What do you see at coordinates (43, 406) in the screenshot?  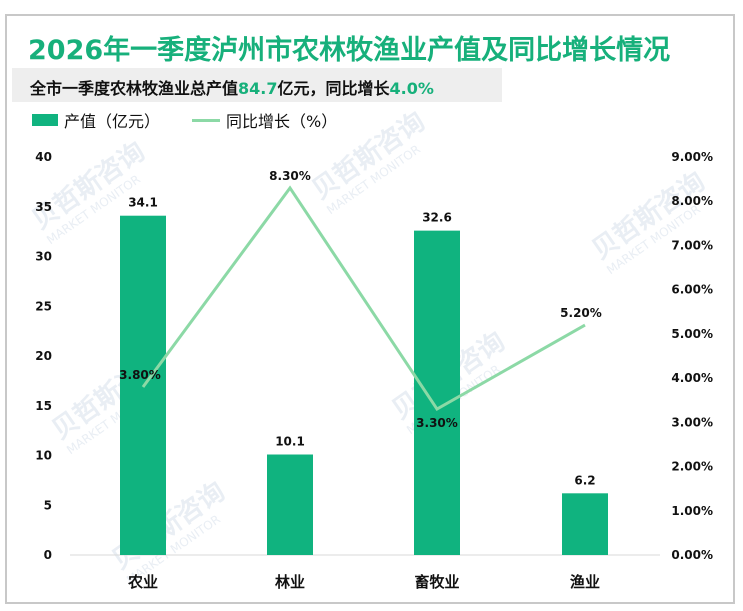 I see `left-axis-tick: 15` at bounding box center [43, 406].